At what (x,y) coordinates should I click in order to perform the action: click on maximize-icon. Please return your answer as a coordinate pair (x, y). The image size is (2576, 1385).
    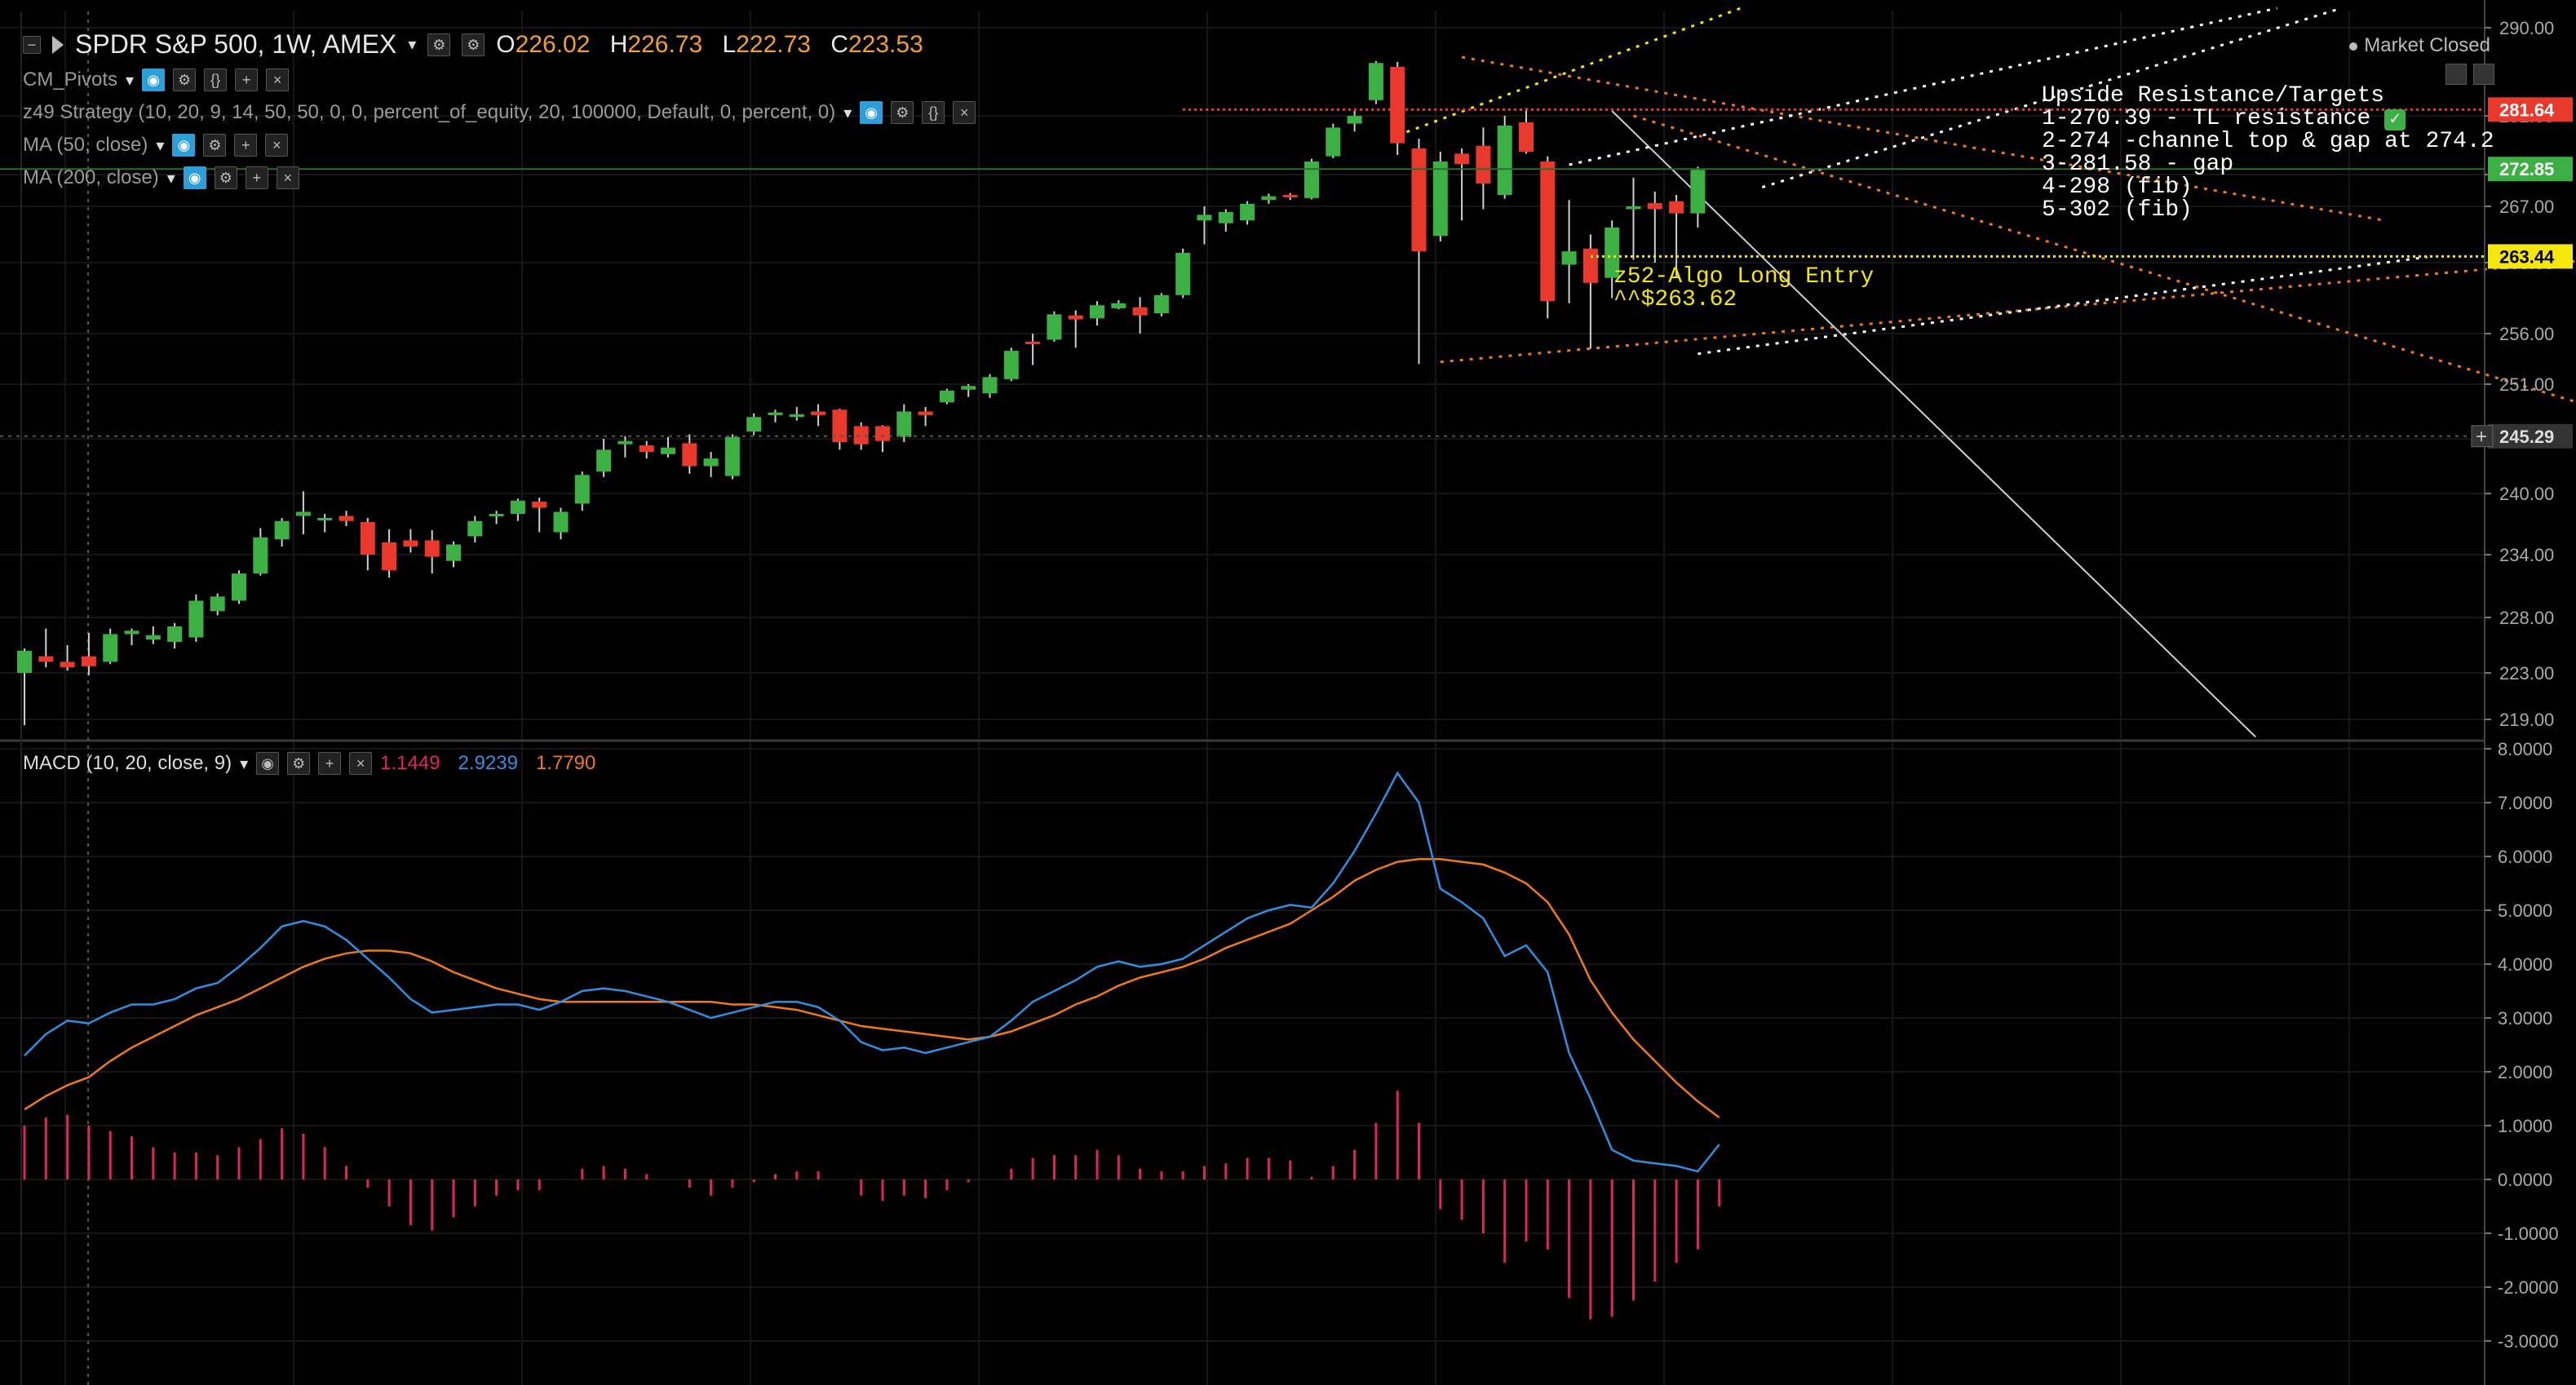
    Looking at the image, I should click on (2483, 74).